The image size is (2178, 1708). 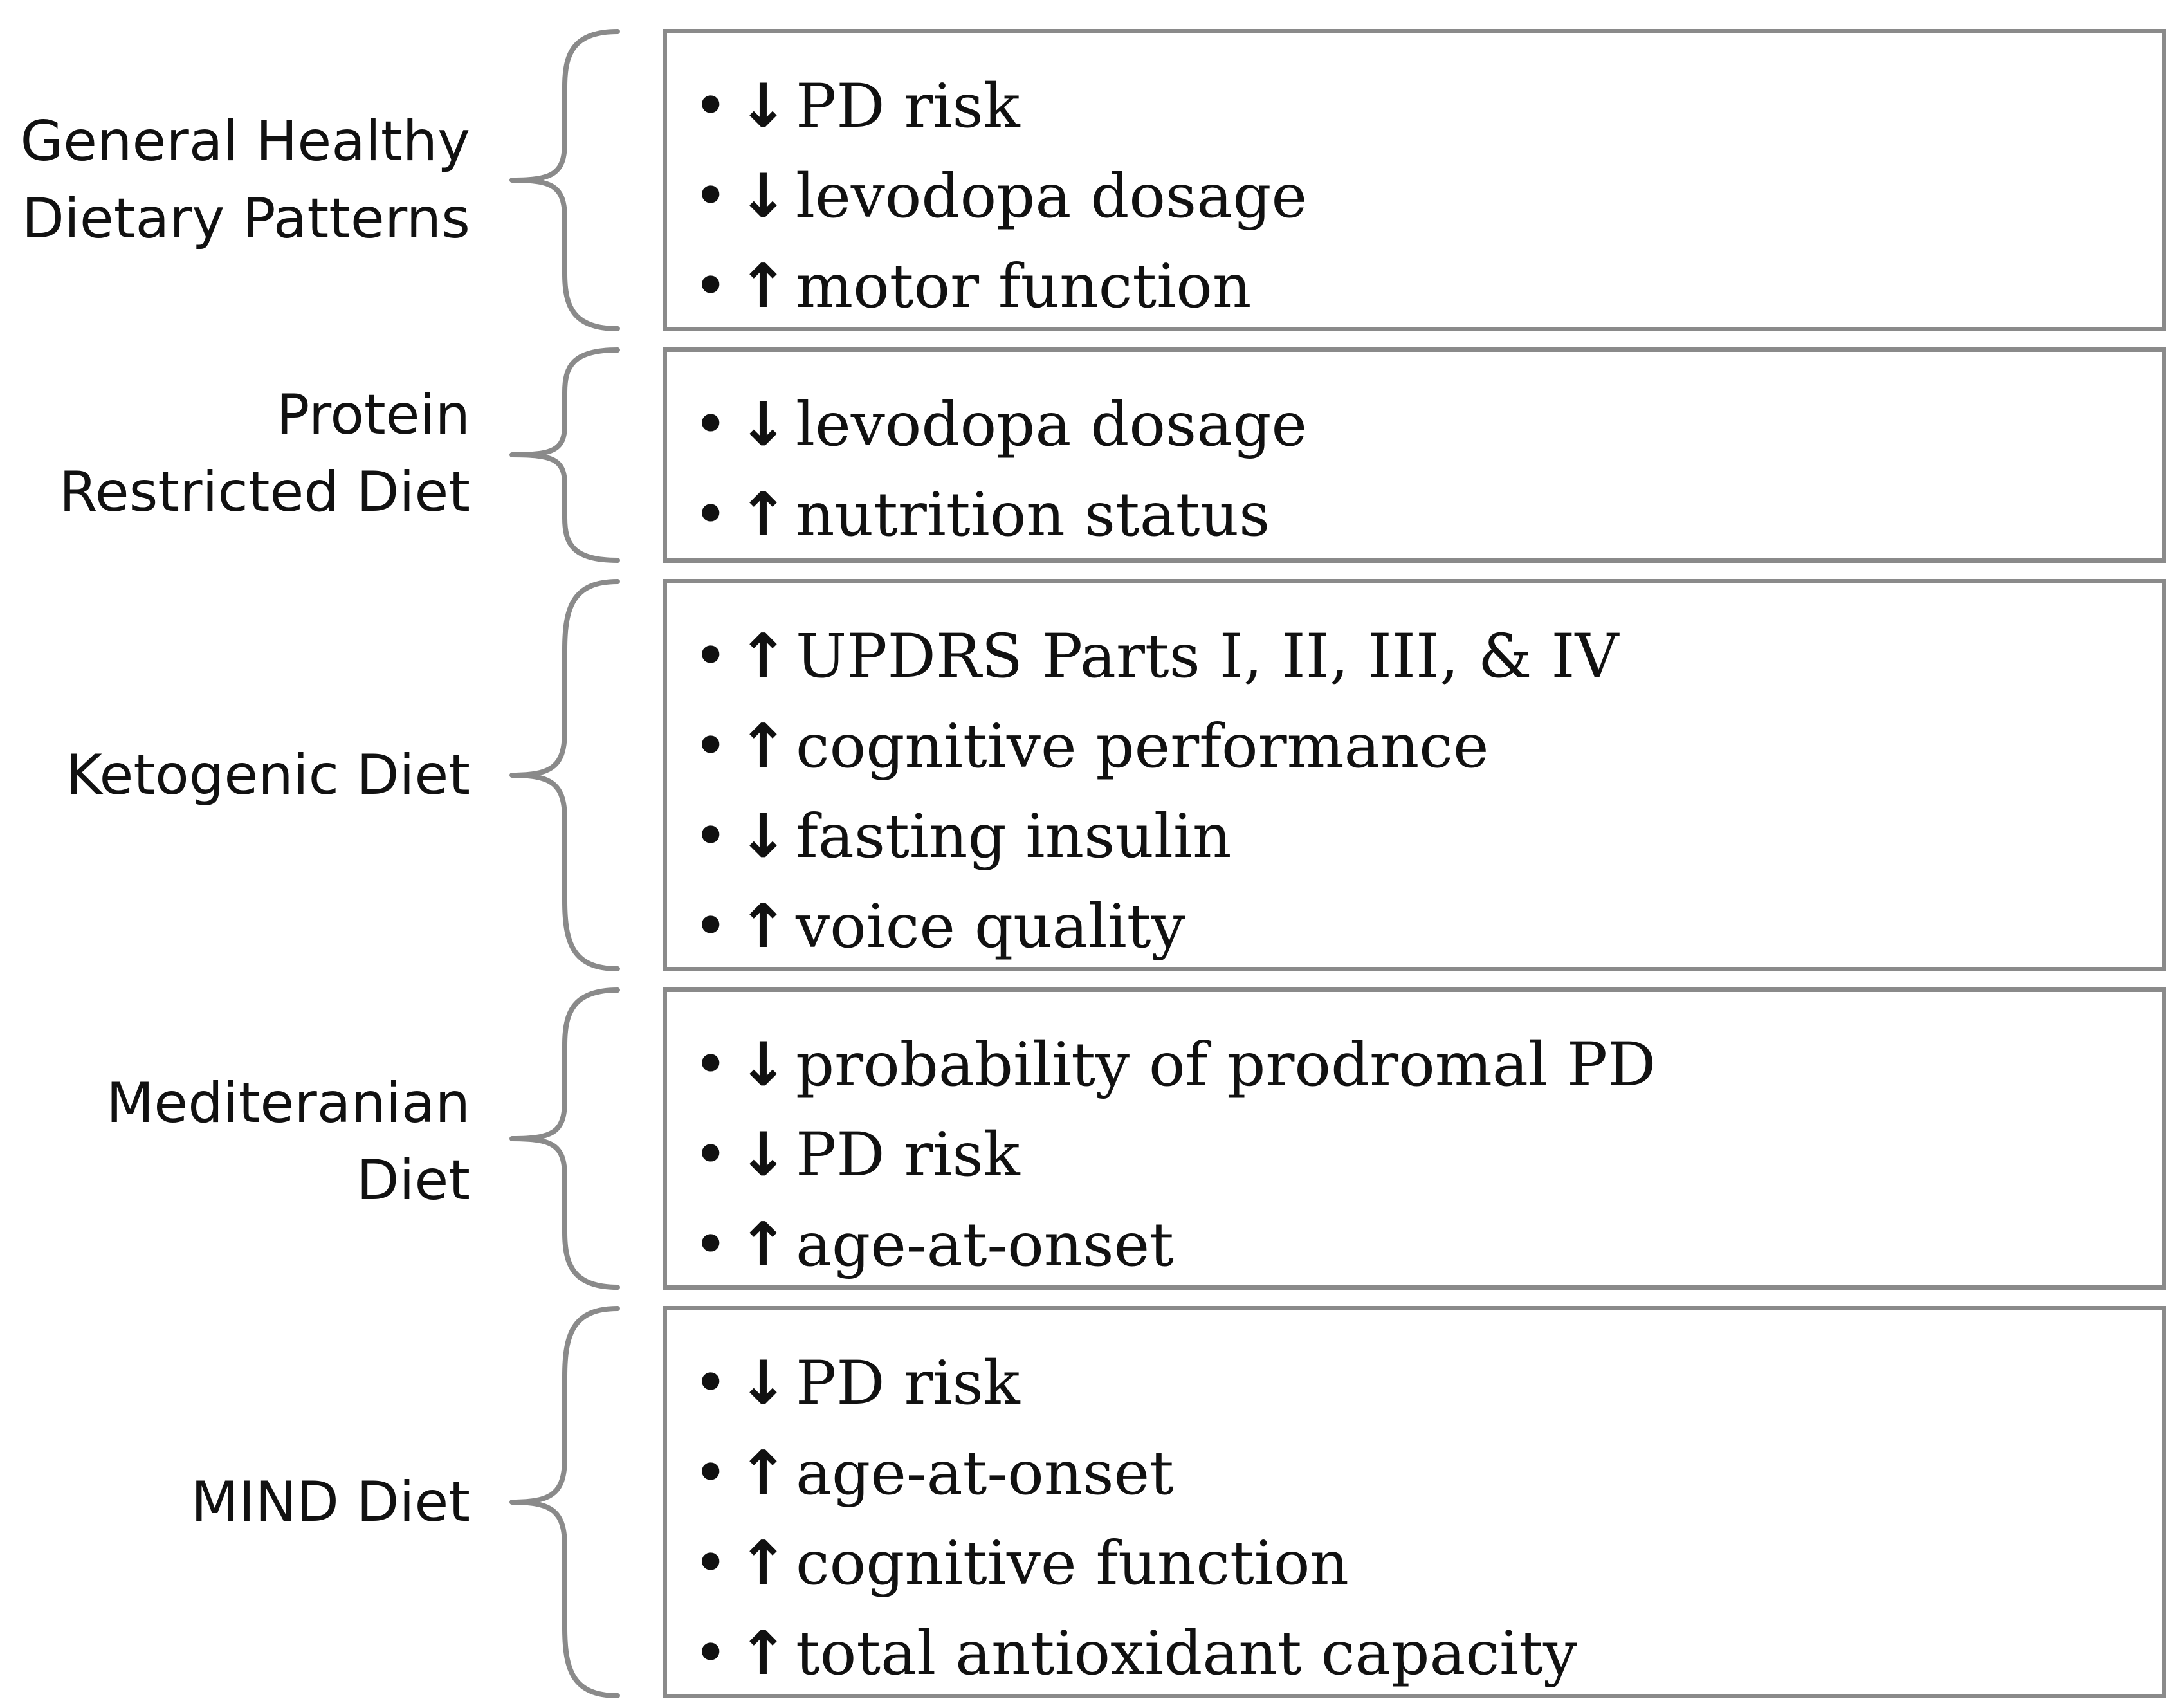 What do you see at coordinates (1142, 747) in the screenshot?
I see `effect-text: cognitive performance` at bounding box center [1142, 747].